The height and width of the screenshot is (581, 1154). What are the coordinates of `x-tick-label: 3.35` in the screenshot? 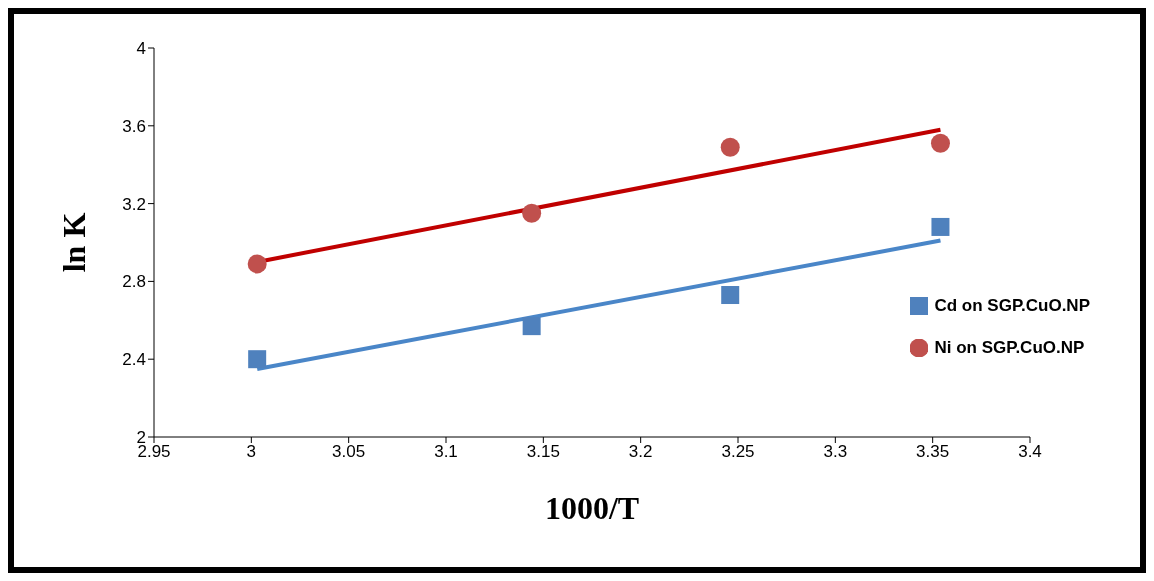 It's located at (933, 452).